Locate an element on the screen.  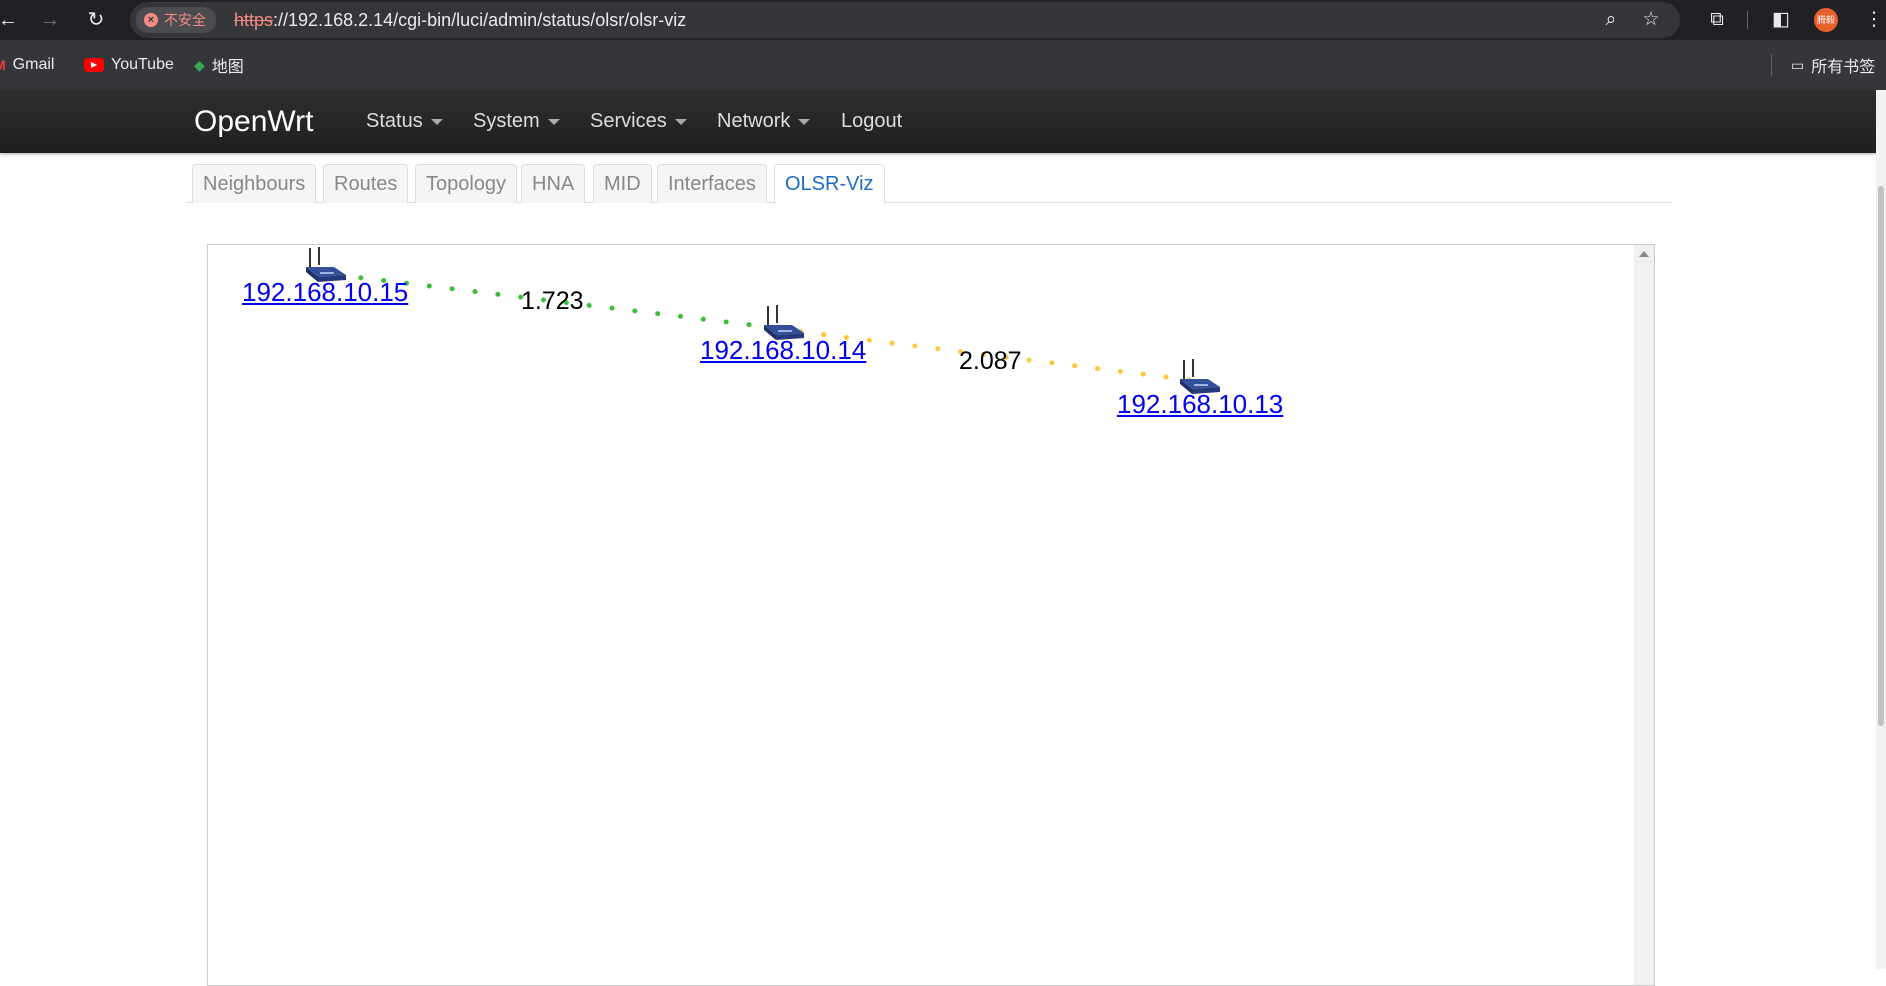
viz-scrollbar is located at coordinates (1644, 615).